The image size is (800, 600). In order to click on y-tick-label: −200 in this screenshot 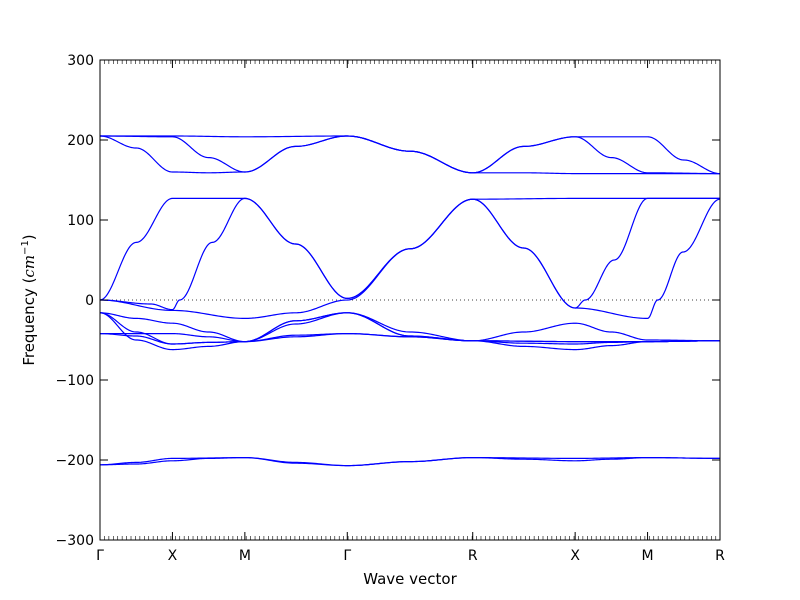, I will do `click(75, 461)`.